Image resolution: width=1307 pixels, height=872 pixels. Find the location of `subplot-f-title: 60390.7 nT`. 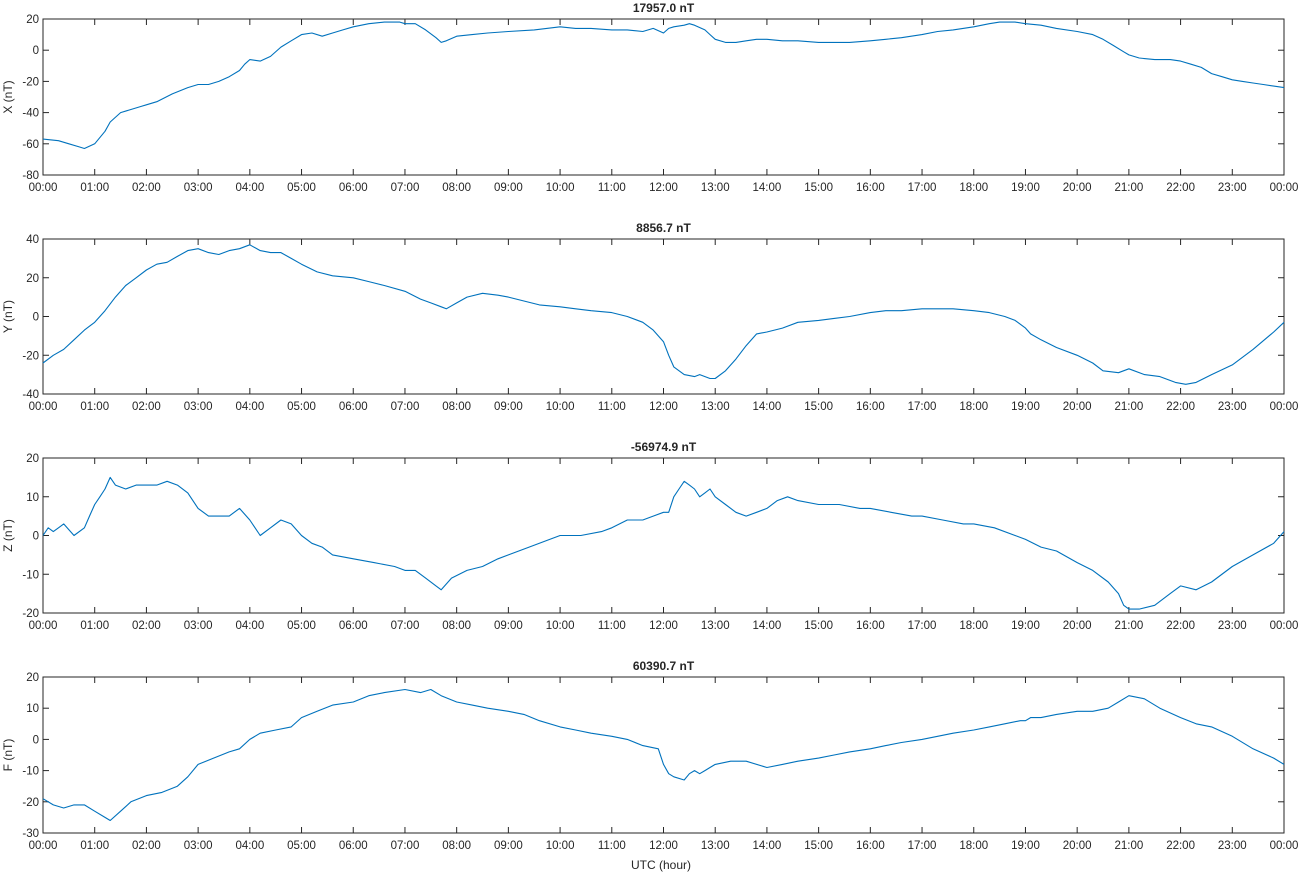

subplot-f-title: 60390.7 nT is located at coordinates (664, 666).